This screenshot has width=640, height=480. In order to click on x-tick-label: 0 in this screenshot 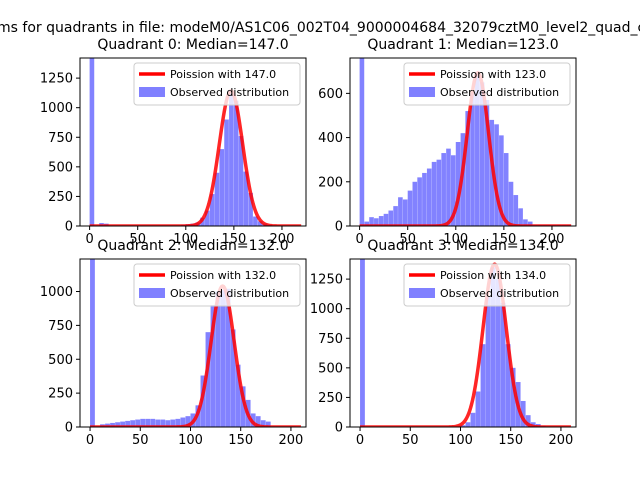, I will do `click(89, 239)`.